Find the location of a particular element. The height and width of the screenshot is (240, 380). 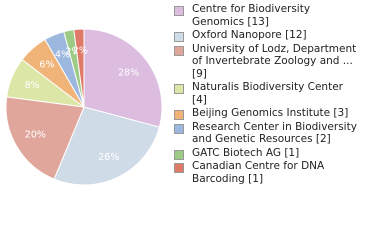

legend-label: Beijing Genomics Institute [3] is located at coordinates (270, 113).